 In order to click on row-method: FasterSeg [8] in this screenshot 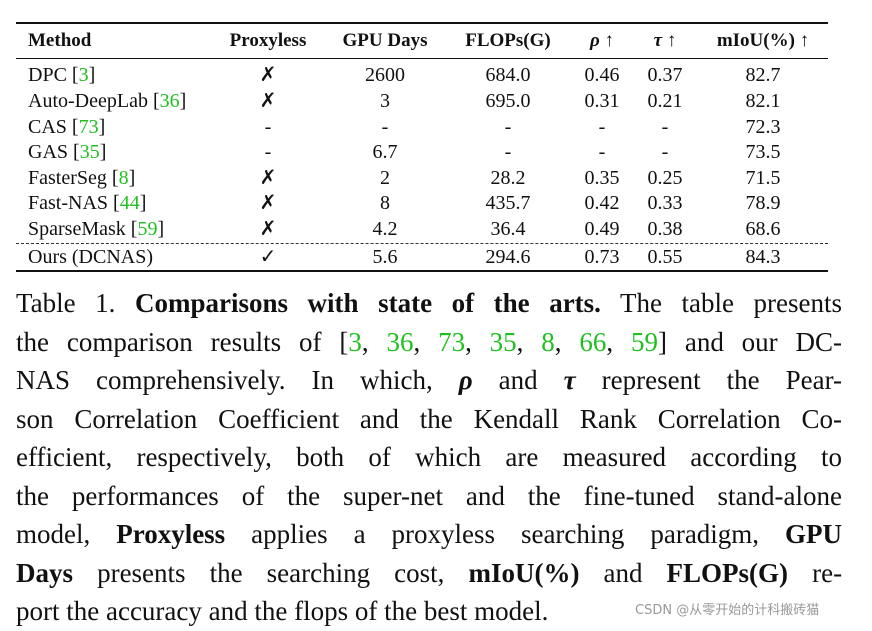, I will do `click(82, 178)`.